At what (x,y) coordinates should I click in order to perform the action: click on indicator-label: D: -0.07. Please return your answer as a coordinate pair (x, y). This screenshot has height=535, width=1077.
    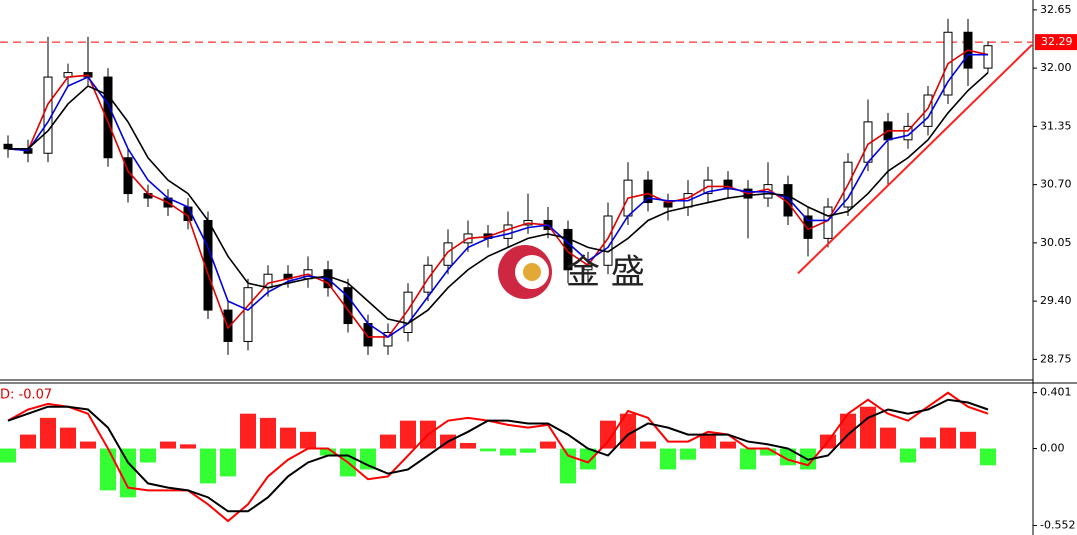
    Looking at the image, I should click on (26, 395).